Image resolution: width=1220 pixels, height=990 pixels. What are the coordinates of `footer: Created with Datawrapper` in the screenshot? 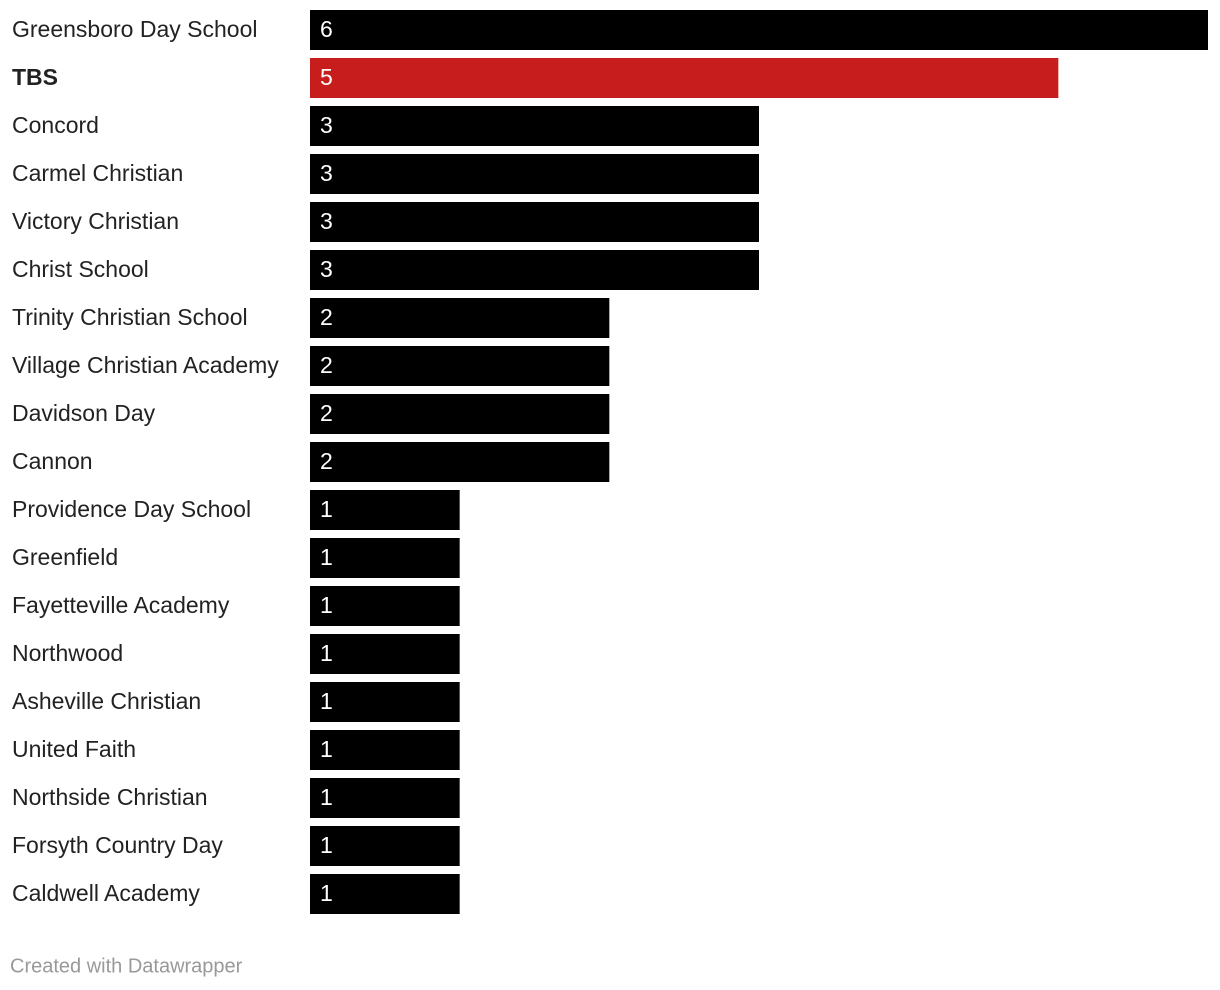 It's located at (126, 966).